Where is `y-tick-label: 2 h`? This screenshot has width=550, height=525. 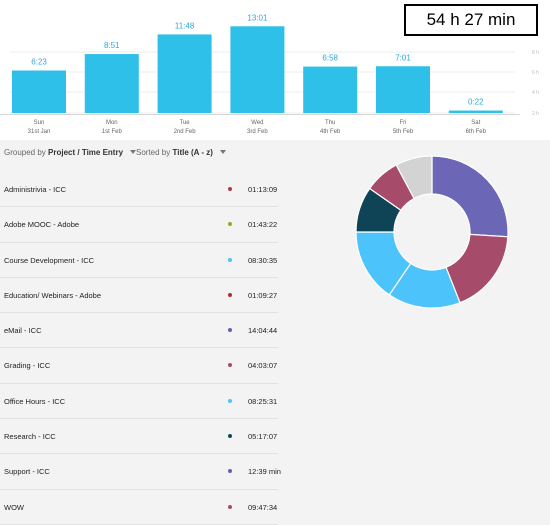 y-tick-label: 2 h is located at coordinates (535, 114).